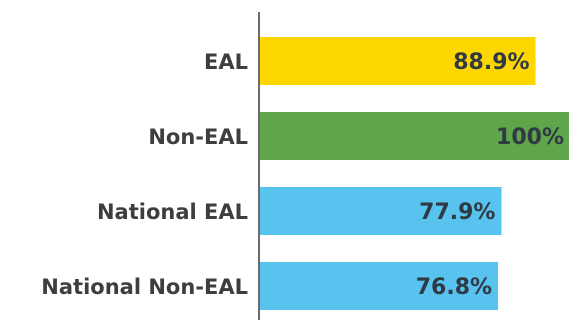  I want to click on value-label-eal: 88.9%, so click(491, 62).